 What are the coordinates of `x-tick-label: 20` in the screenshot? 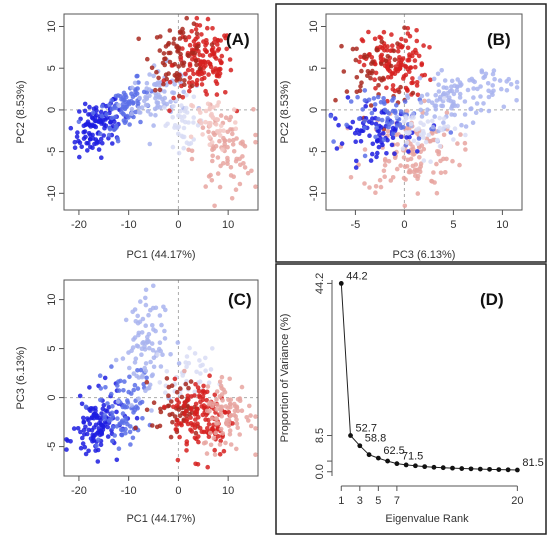 It's located at (517, 501).